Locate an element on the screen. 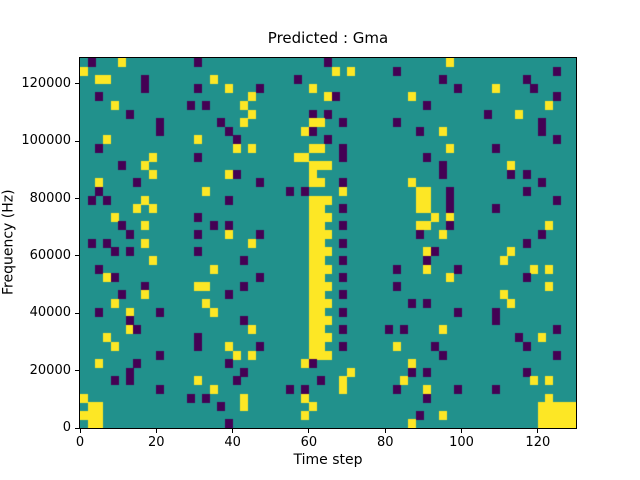 The height and width of the screenshot is (480, 640). y-tick-label: 120000 is located at coordinates (46, 83).